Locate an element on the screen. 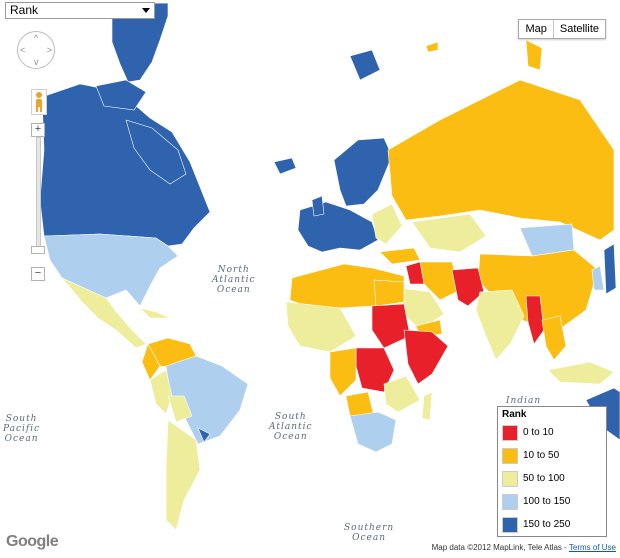 The image size is (620, 558). rank-dropdown: Rank is located at coordinates (80, 10).